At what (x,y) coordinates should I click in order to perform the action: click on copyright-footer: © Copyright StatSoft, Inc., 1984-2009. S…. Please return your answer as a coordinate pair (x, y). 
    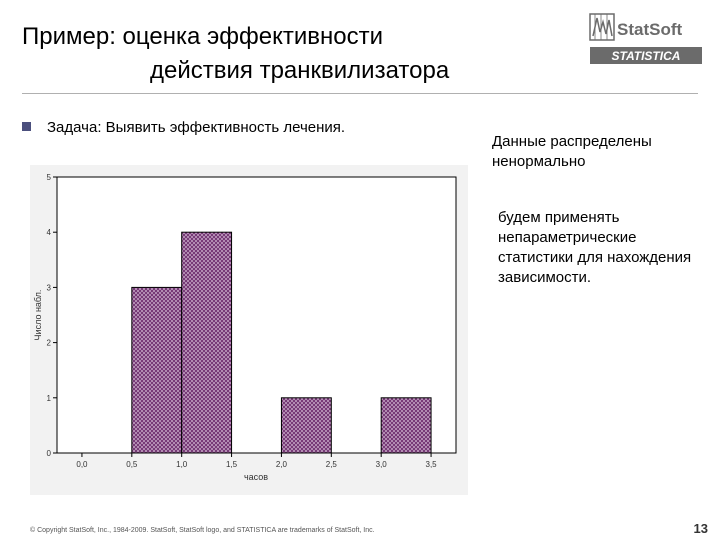
    Looking at the image, I should click on (202, 530).